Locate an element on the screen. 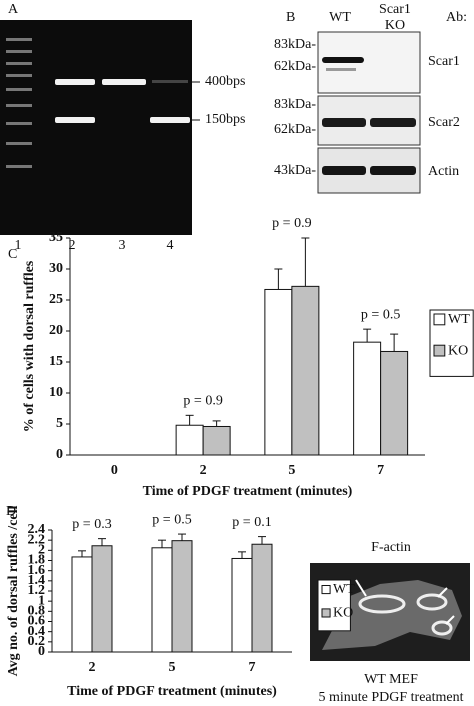 This screenshot has width=474, height=706. lane-label: 3 is located at coordinates (122, 245).